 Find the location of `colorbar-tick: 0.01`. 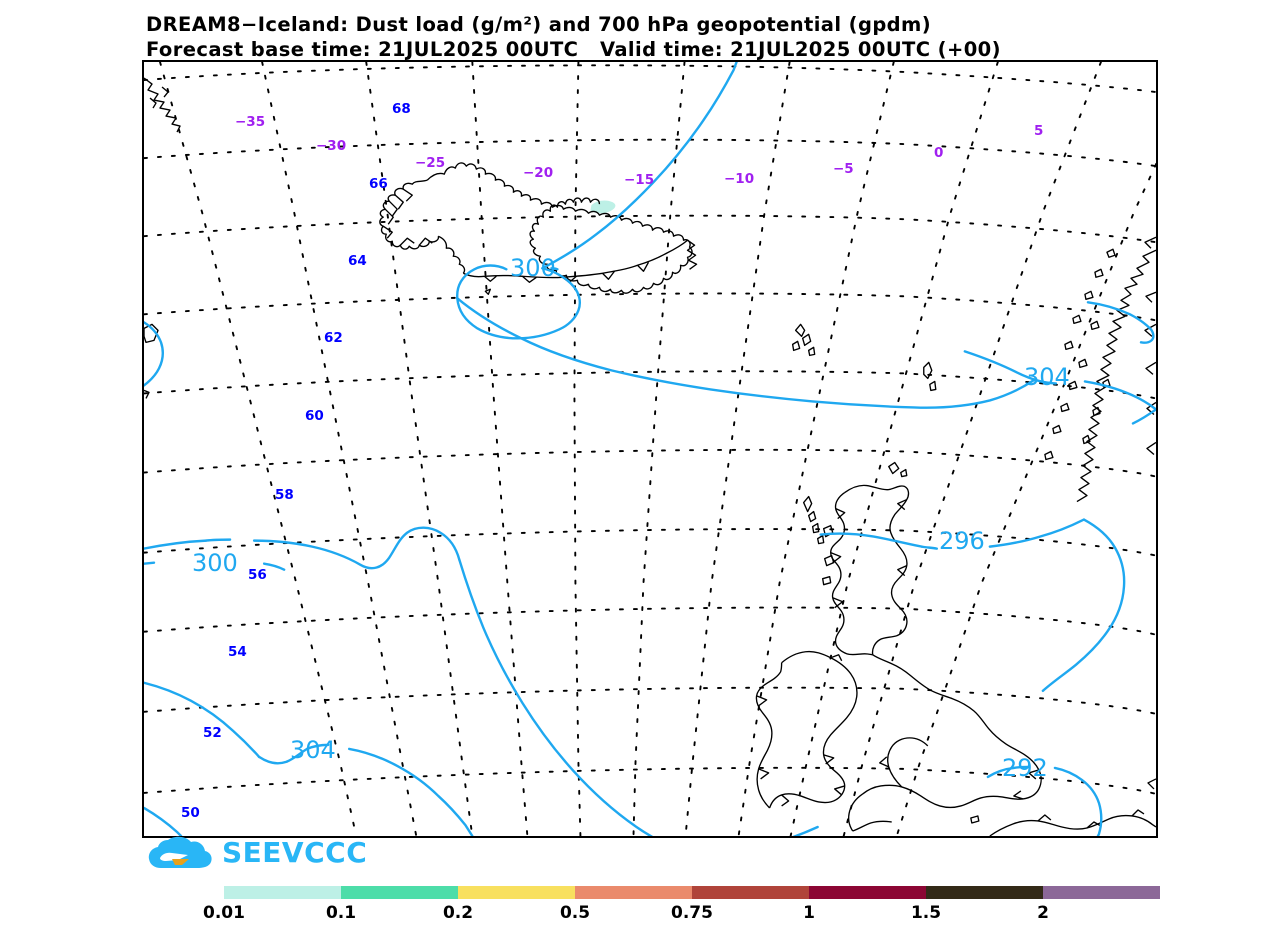

colorbar-tick: 0.01 is located at coordinates (224, 913).